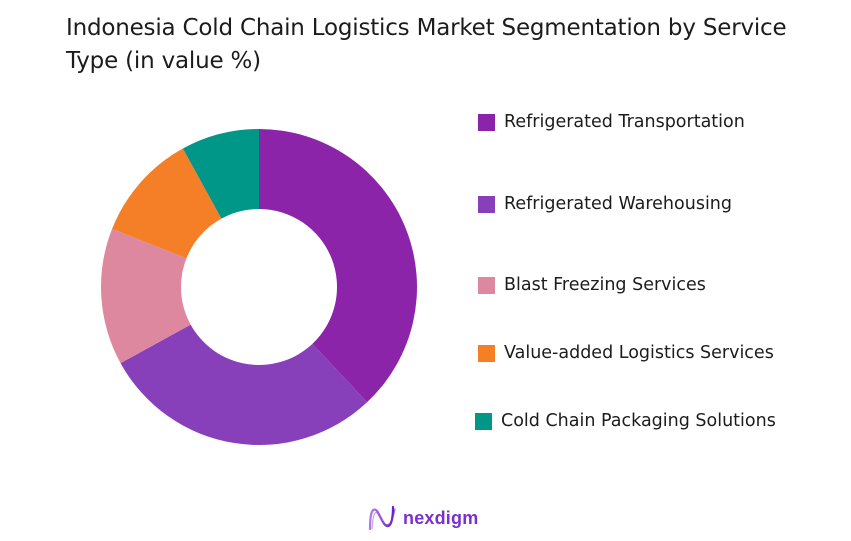  Describe the element at coordinates (220, 174) in the screenshot. I see `donut-slice-cold-chain-packaging-solutions` at that location.